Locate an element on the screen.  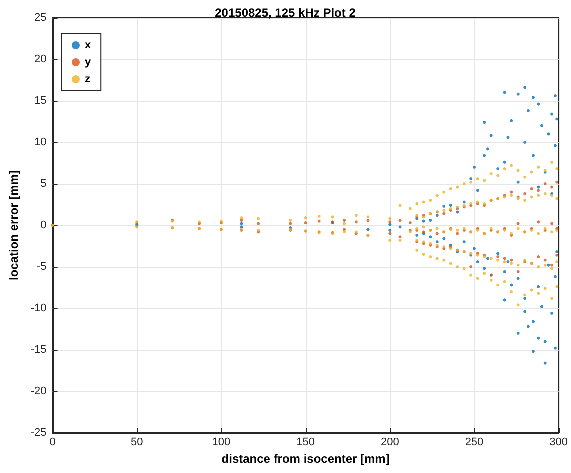
legend-label: z is located at coordinates (88, 80).